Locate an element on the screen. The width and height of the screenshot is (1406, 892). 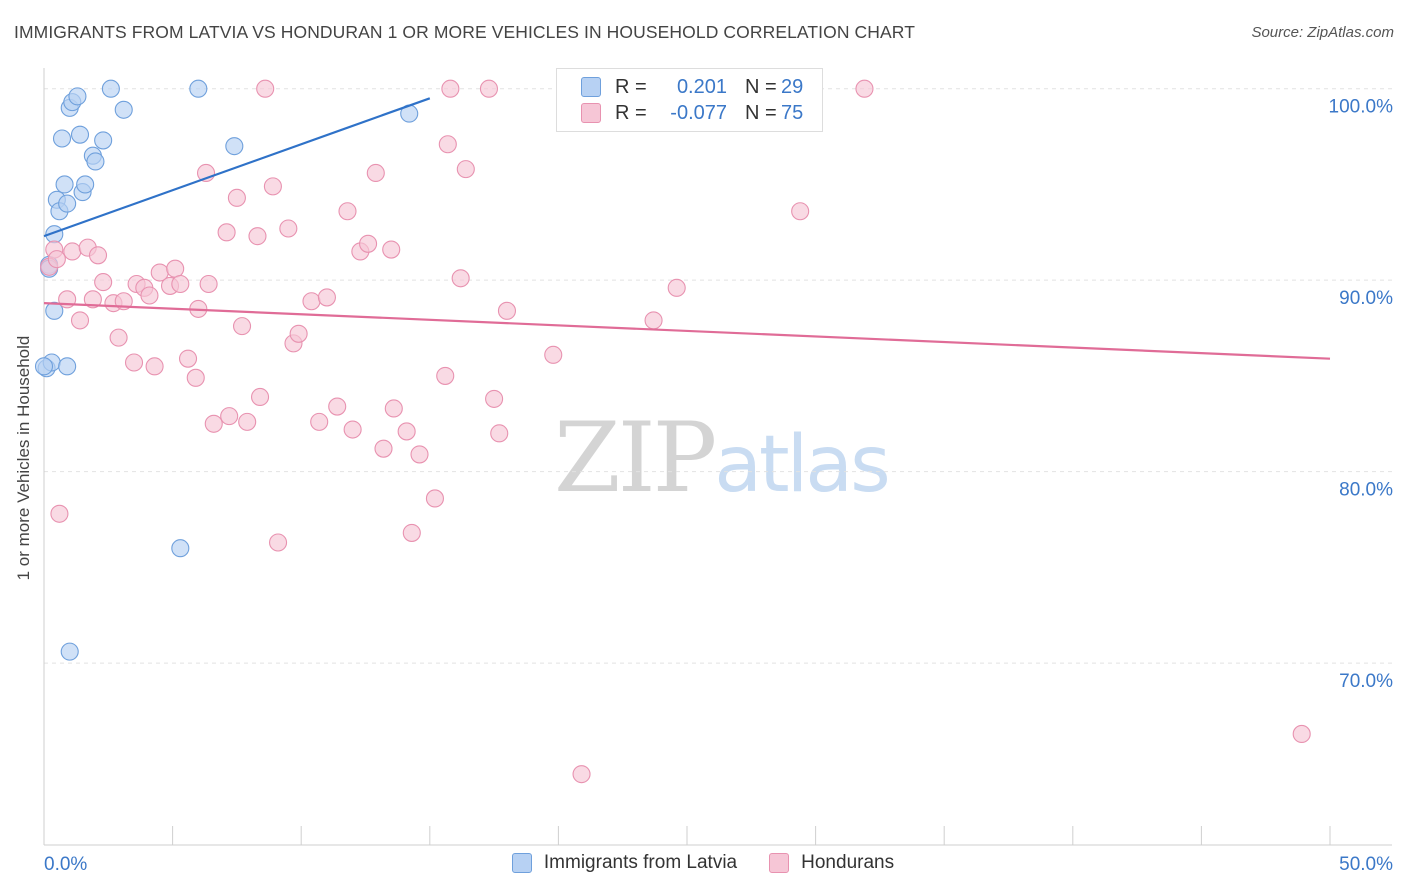
stats-legend: R = 0.201 N = 29 R = -0.077 N = 75 is located at coordinates (689, 100).